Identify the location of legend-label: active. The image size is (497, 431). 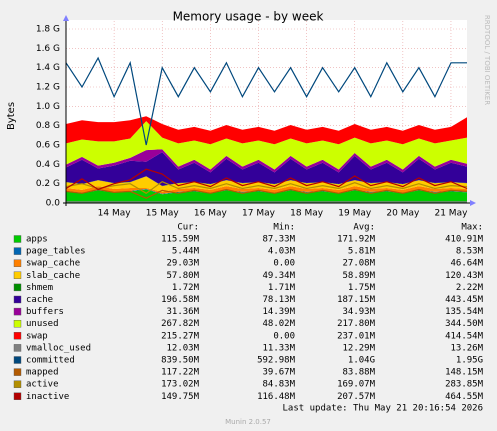
(42, 385).